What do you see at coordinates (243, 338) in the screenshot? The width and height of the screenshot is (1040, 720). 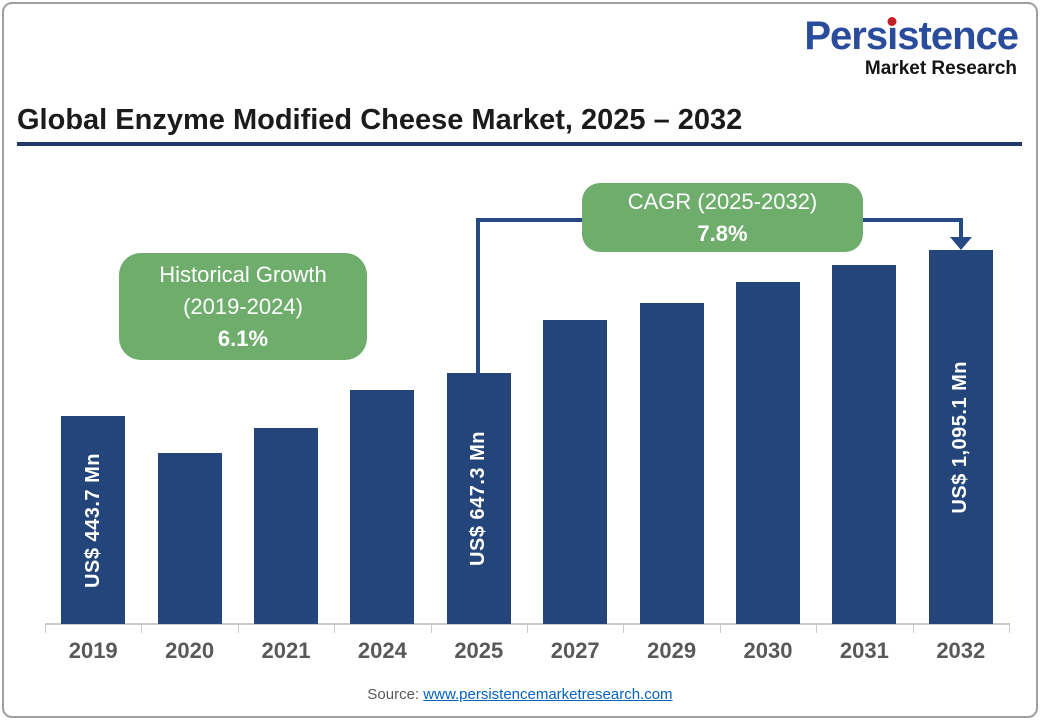 I see `historical-growth-value: 6.1%` at bounding box center [243, 338].